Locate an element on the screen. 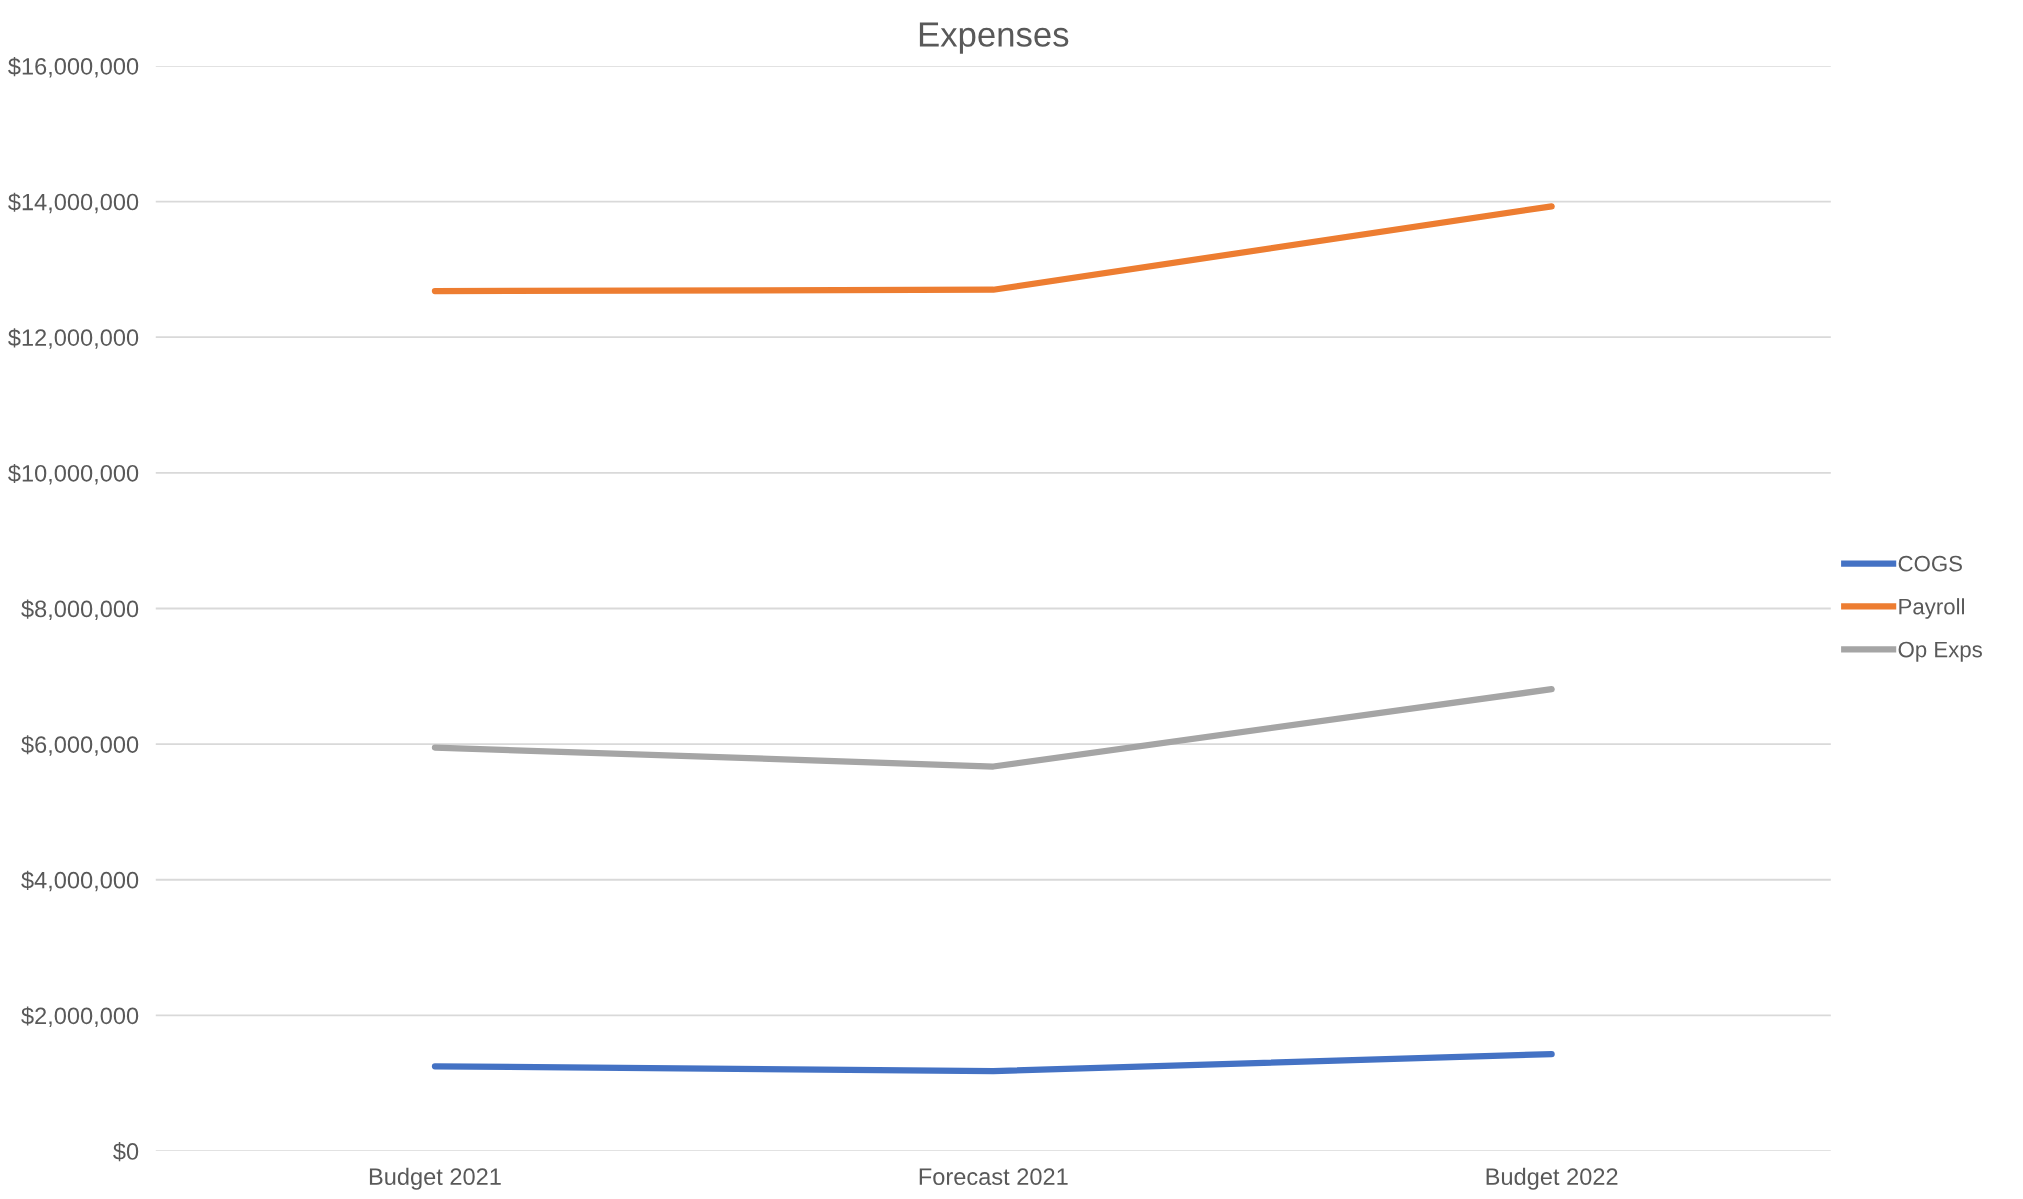 Image resolution: width=2023 pixels, height=1199 pixels. y-tick-label: $16,000,000 is located at coordinates (73, 67).